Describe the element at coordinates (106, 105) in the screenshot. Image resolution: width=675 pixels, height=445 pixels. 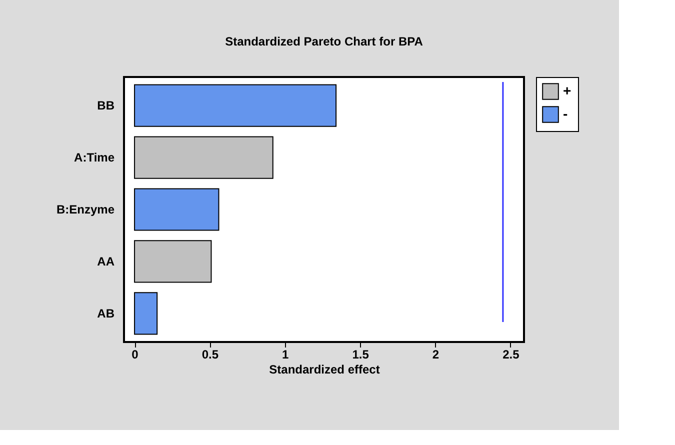
I see `y-tick-label: BB` at that location.